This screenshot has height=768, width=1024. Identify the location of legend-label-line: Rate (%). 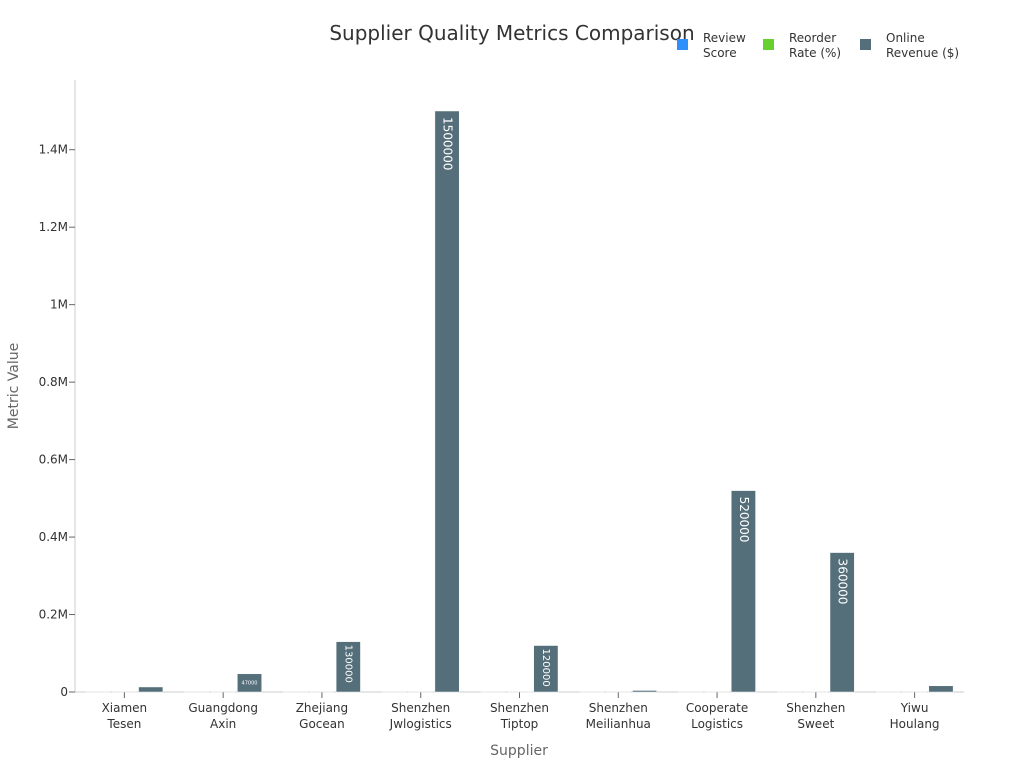
(815, 53).